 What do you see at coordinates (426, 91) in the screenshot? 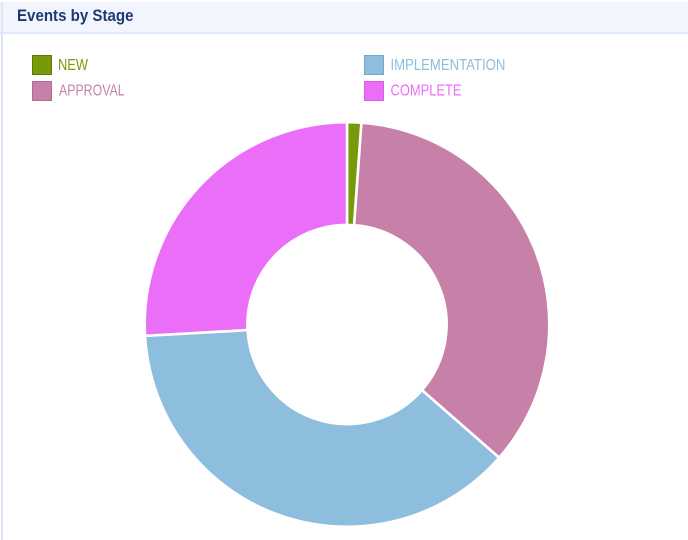
I see `svg-text: COMPLETE` at bounding box center [426, 91].